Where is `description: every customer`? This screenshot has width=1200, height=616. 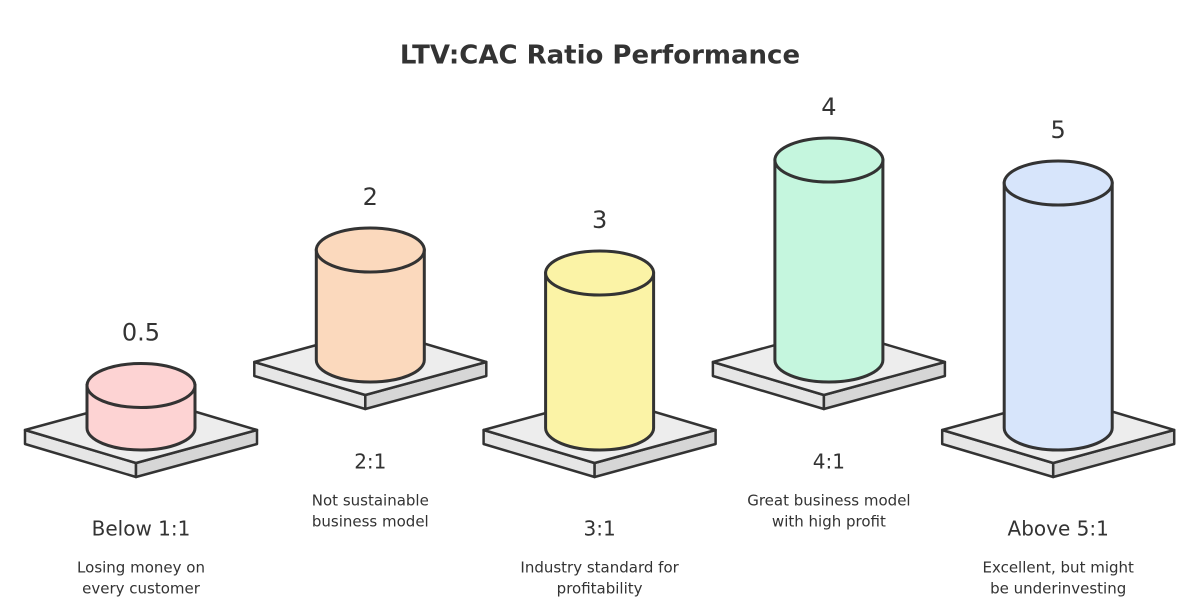
description: every customer is located at coordinates (141, 589).